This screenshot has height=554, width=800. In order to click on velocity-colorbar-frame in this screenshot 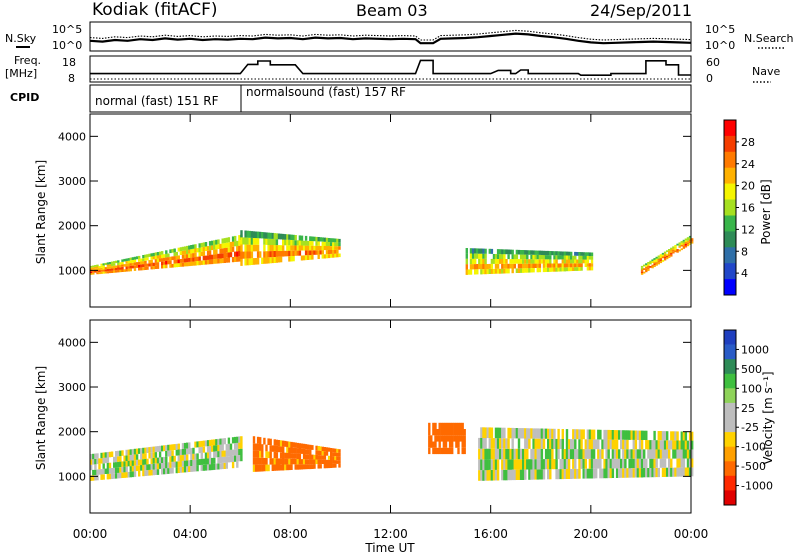, I will do `click(730, 417)`.